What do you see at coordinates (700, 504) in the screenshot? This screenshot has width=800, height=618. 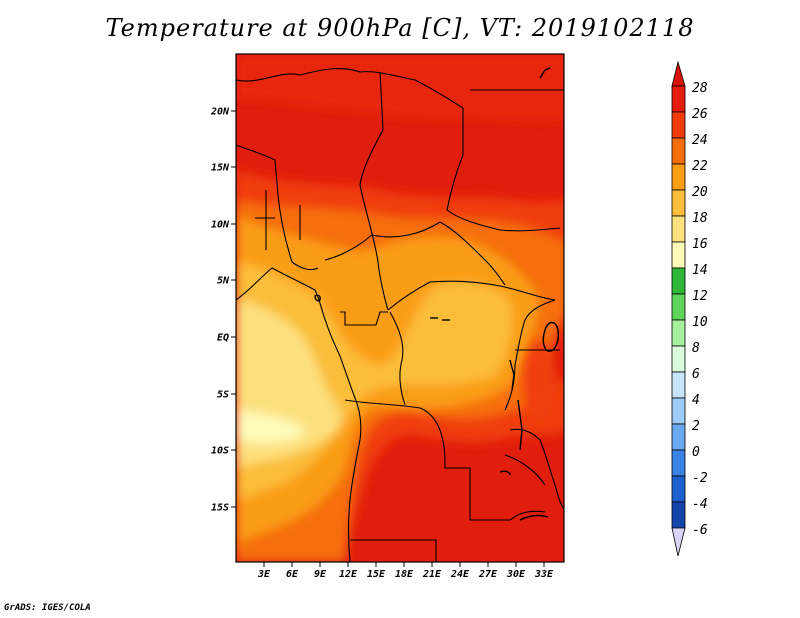 I see `colorbar-label: -4` at bounding box center [700, 504].